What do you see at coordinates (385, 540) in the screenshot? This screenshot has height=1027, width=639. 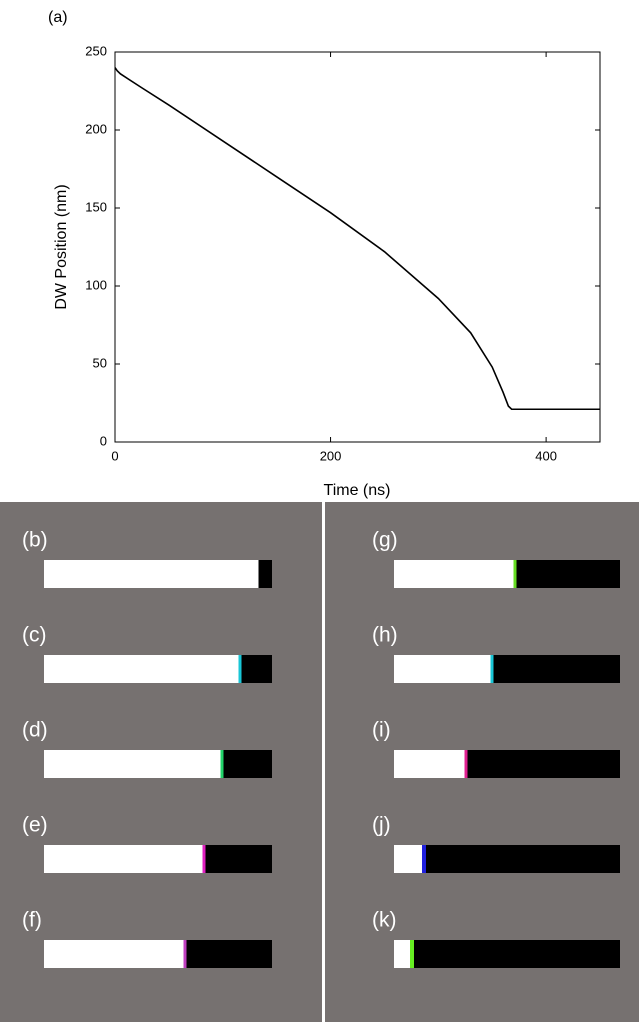 I see `panel-label: (g)` at bounding box center [385, 540].